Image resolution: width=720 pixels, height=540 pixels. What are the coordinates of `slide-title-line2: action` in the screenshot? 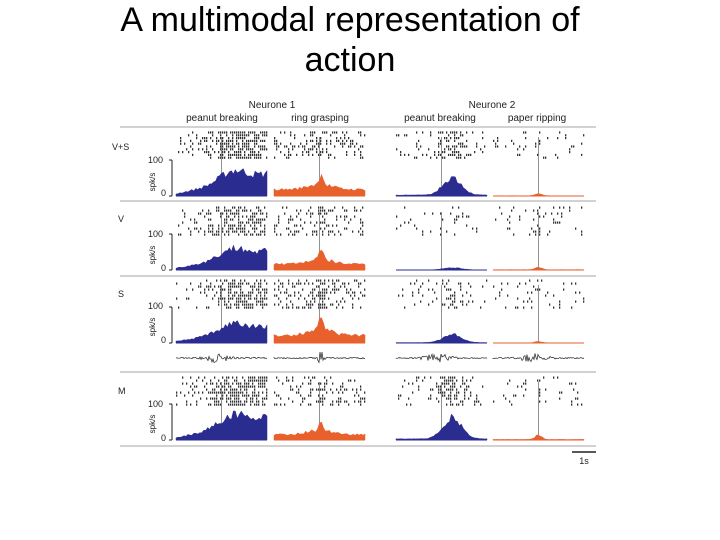 It's located at (350, 60).